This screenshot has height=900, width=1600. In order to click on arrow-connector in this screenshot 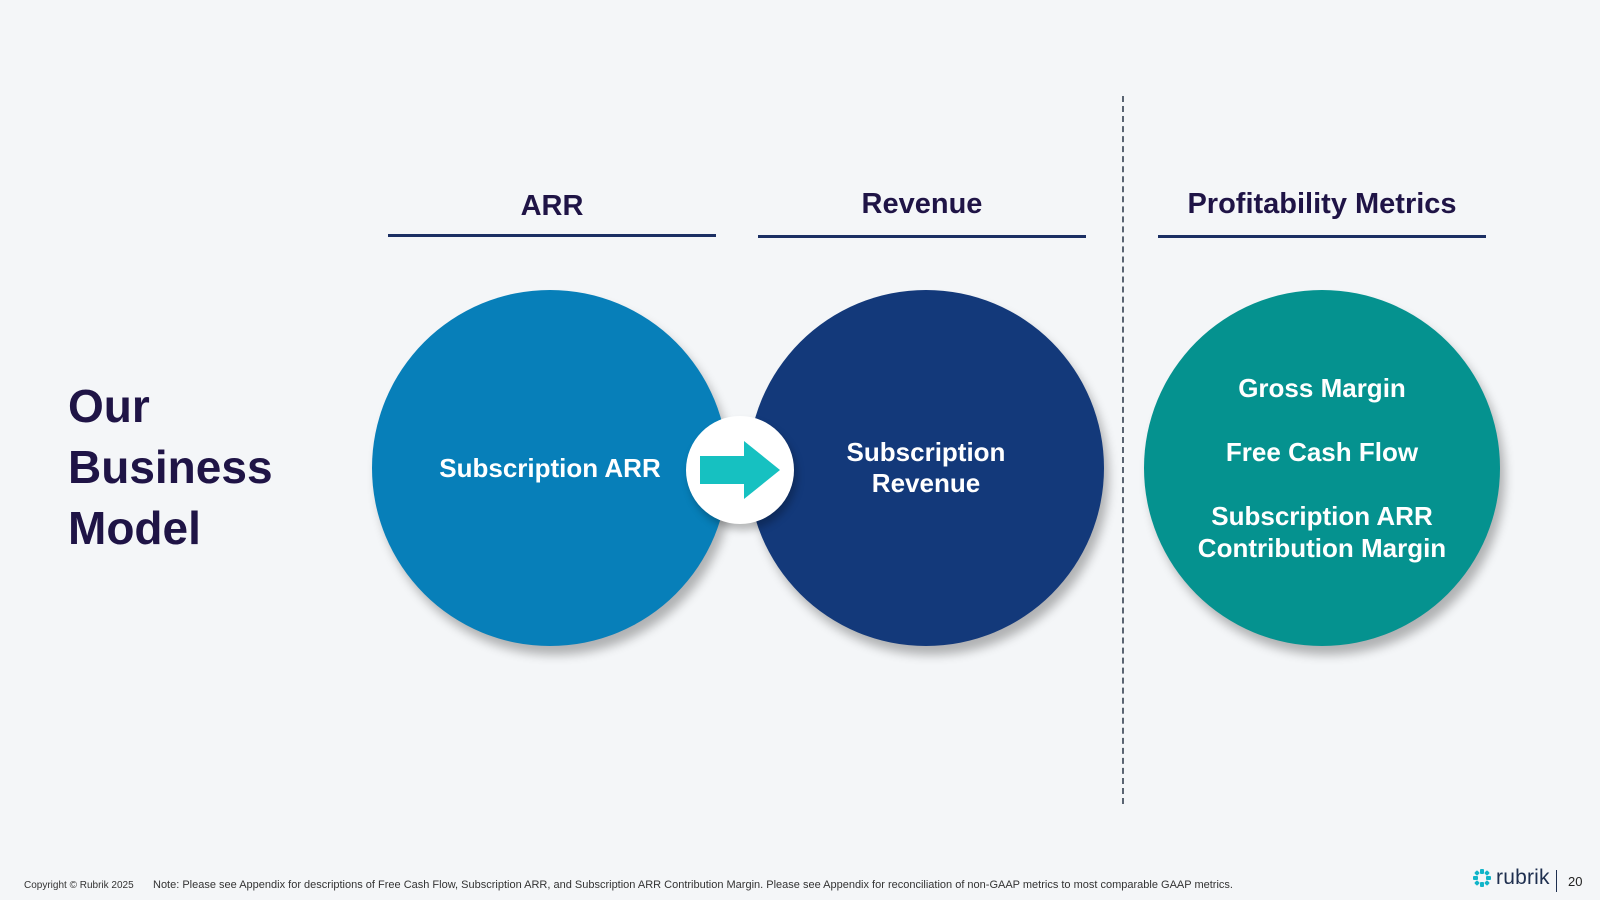, I will do `click(740, 470)`.